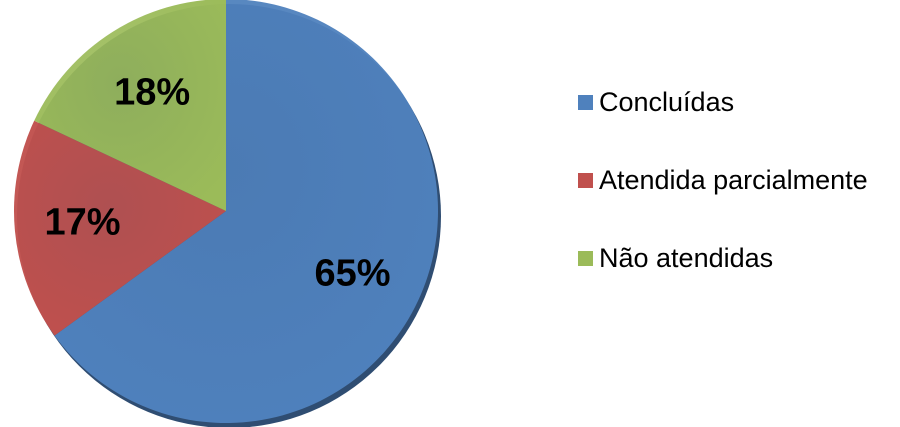 Image resolution: width=900 pixels, height=427 pixels. I want to click on pie-label-concluidas: 65%, so click(353, 274).